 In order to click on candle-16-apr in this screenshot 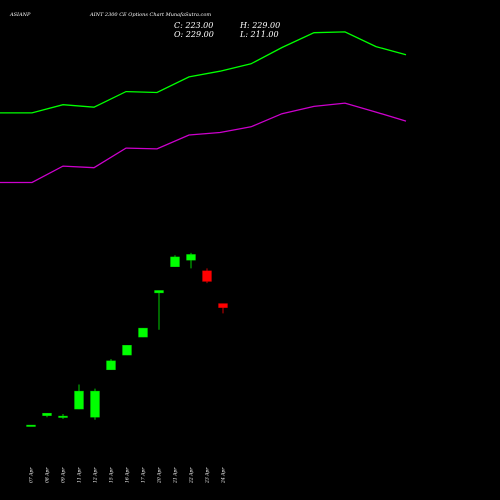, I will do `click(127, 350)`.